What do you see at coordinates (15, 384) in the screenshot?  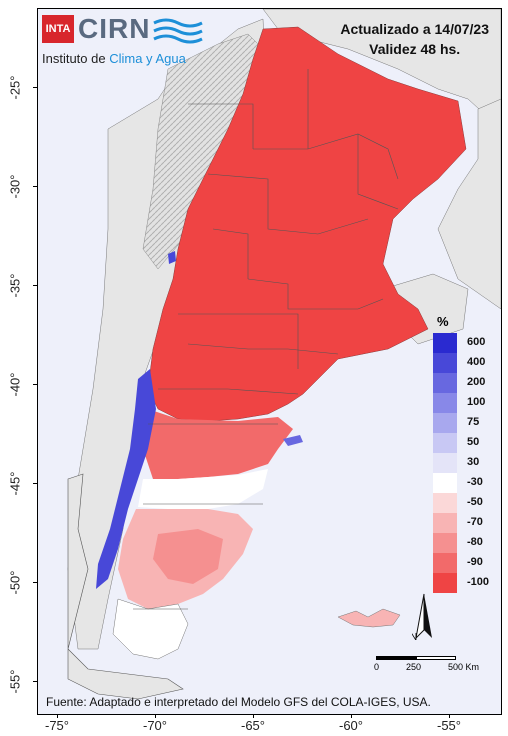 I see `lat-tick-label: -40°` at bounding box center [15, 384].